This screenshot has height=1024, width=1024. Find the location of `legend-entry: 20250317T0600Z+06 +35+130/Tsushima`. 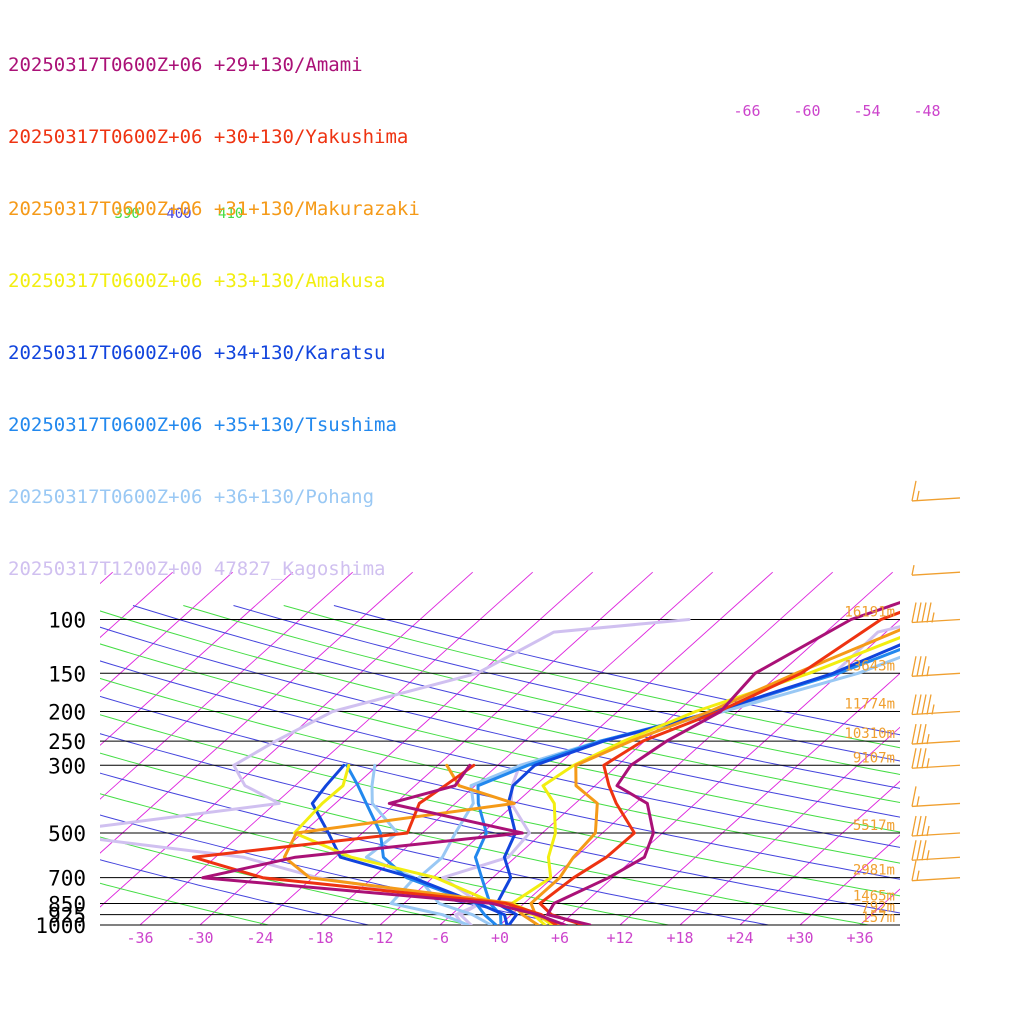

legend-entry: 20250317T0600Z+06 +35+130/Tsushima is located at coordinates (202, 425).